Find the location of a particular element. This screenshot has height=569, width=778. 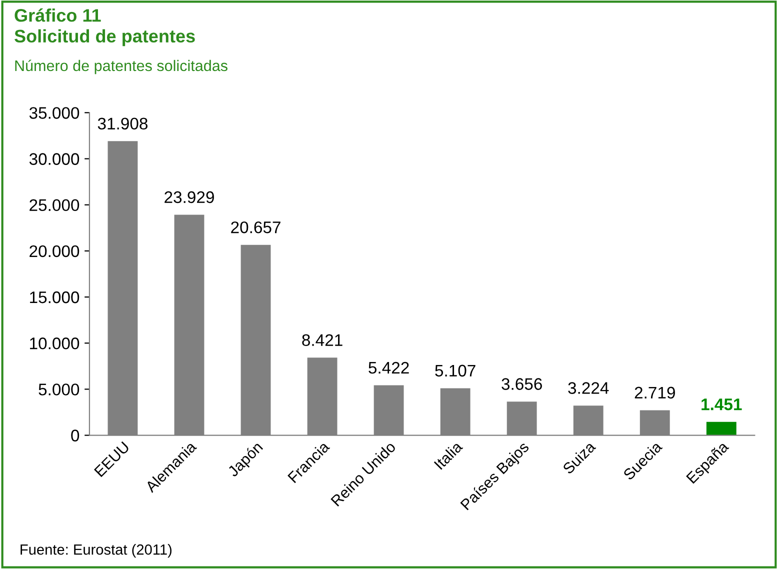

y-tick-label: 0 is located at coordinates (75, 436).